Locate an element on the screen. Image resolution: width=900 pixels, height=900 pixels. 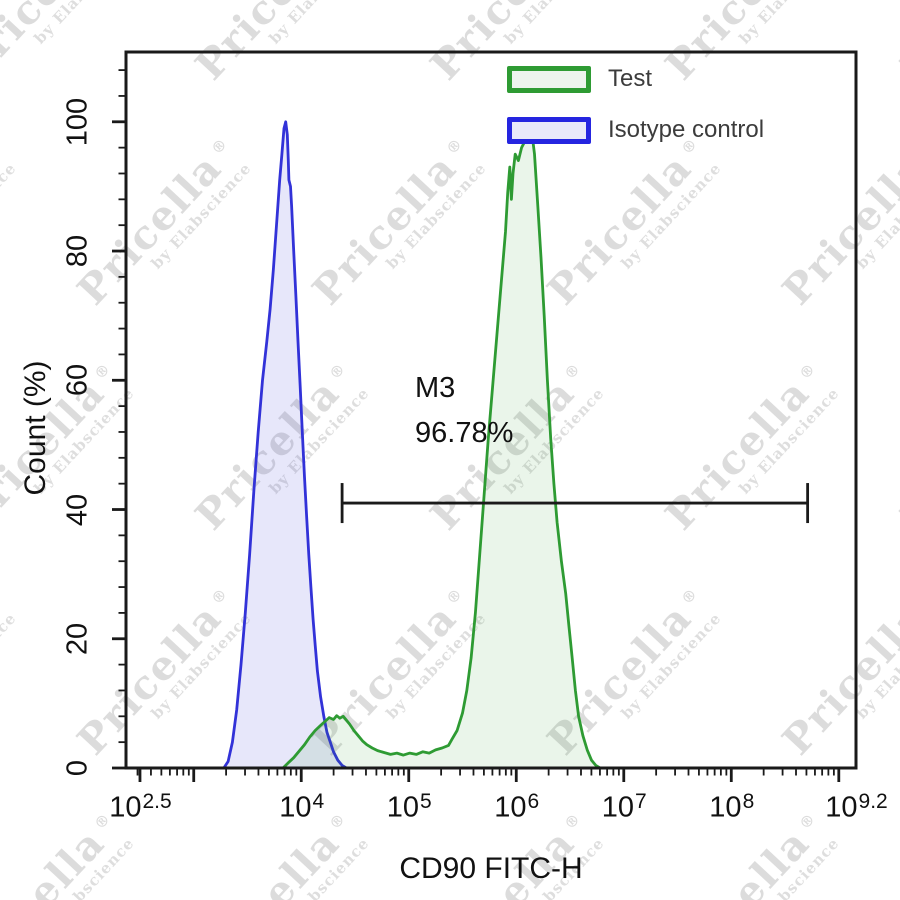
legend: Test Isotype control is located at coordinates (635, 115).